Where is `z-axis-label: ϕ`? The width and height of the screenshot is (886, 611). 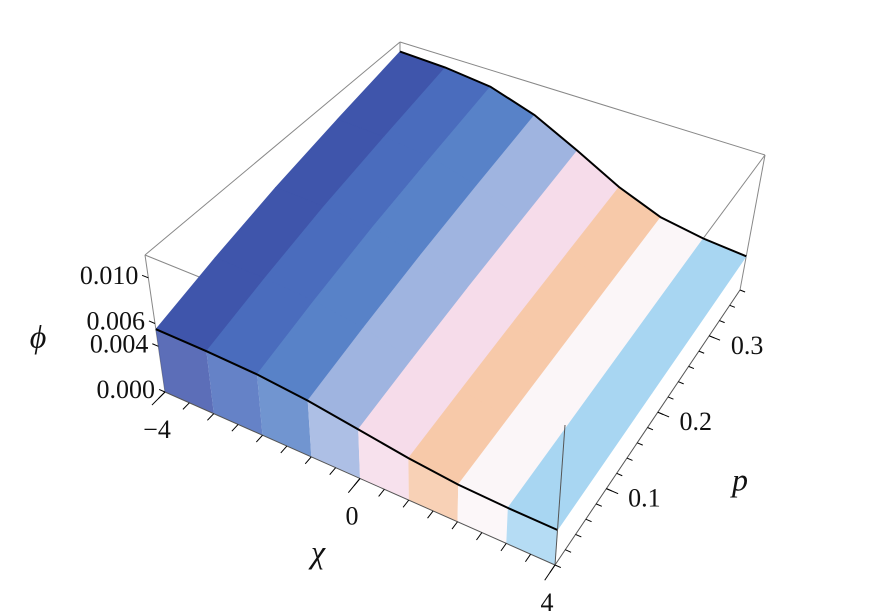
z-axis-label: ϕ is located at coordinates (38, 336).